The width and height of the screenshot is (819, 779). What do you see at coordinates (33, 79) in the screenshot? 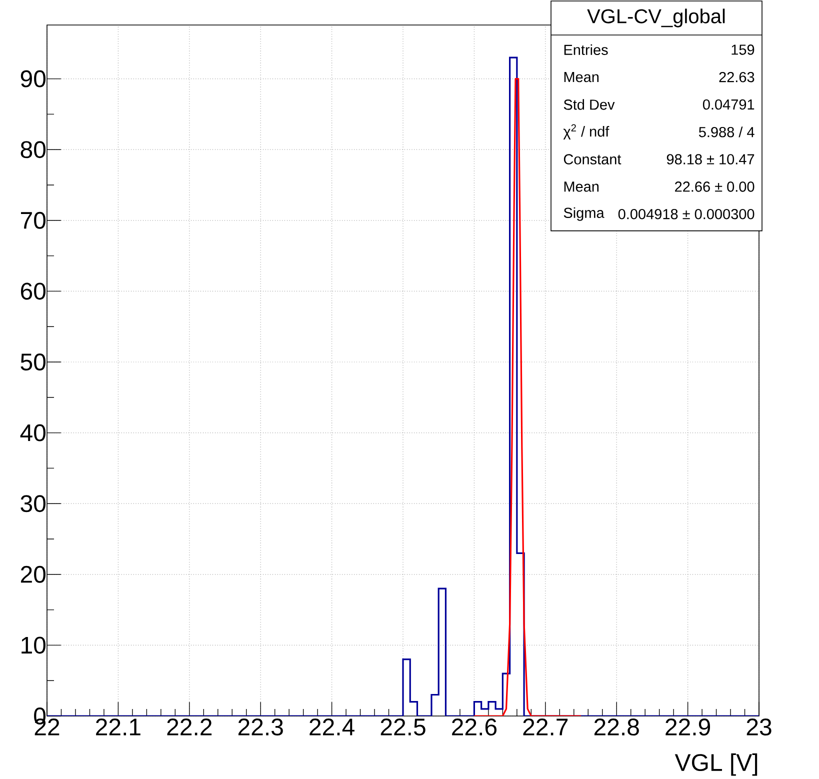
I see `y-tick-label: 90` at bounding box center [33, 79].